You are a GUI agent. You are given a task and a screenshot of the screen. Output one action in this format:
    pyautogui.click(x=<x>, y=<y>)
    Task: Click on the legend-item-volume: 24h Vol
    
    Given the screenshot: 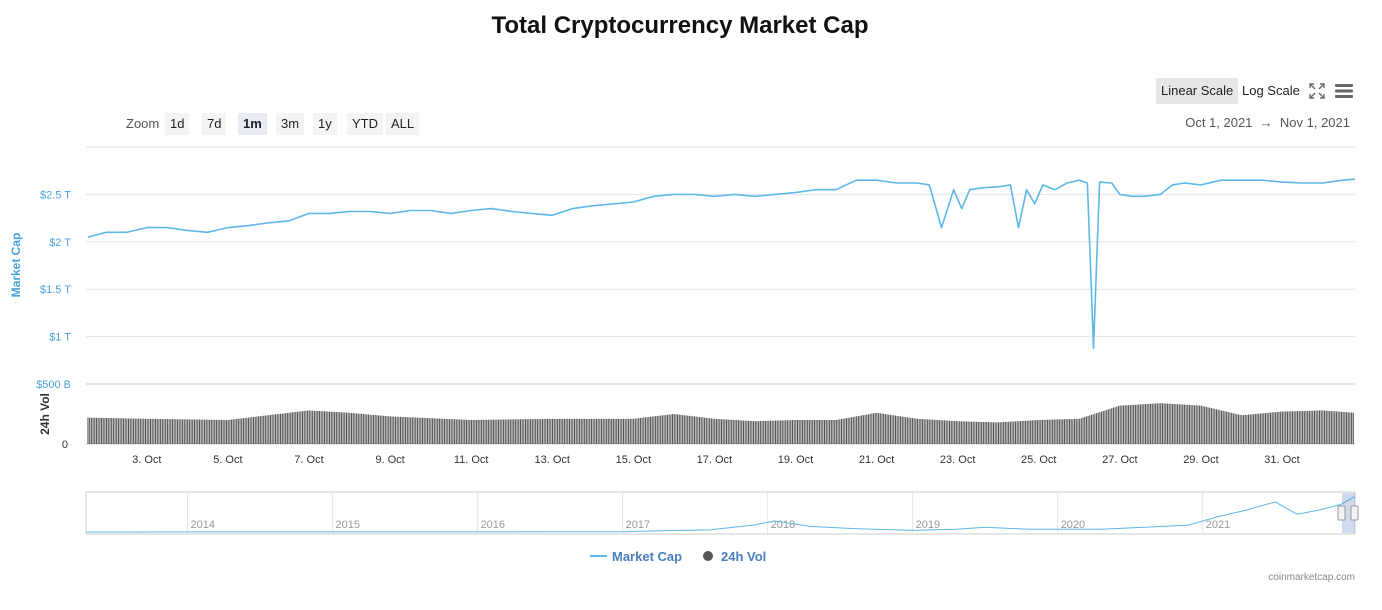 What is the action you would take?
    pyautogui.click(x=734, y=556)
    